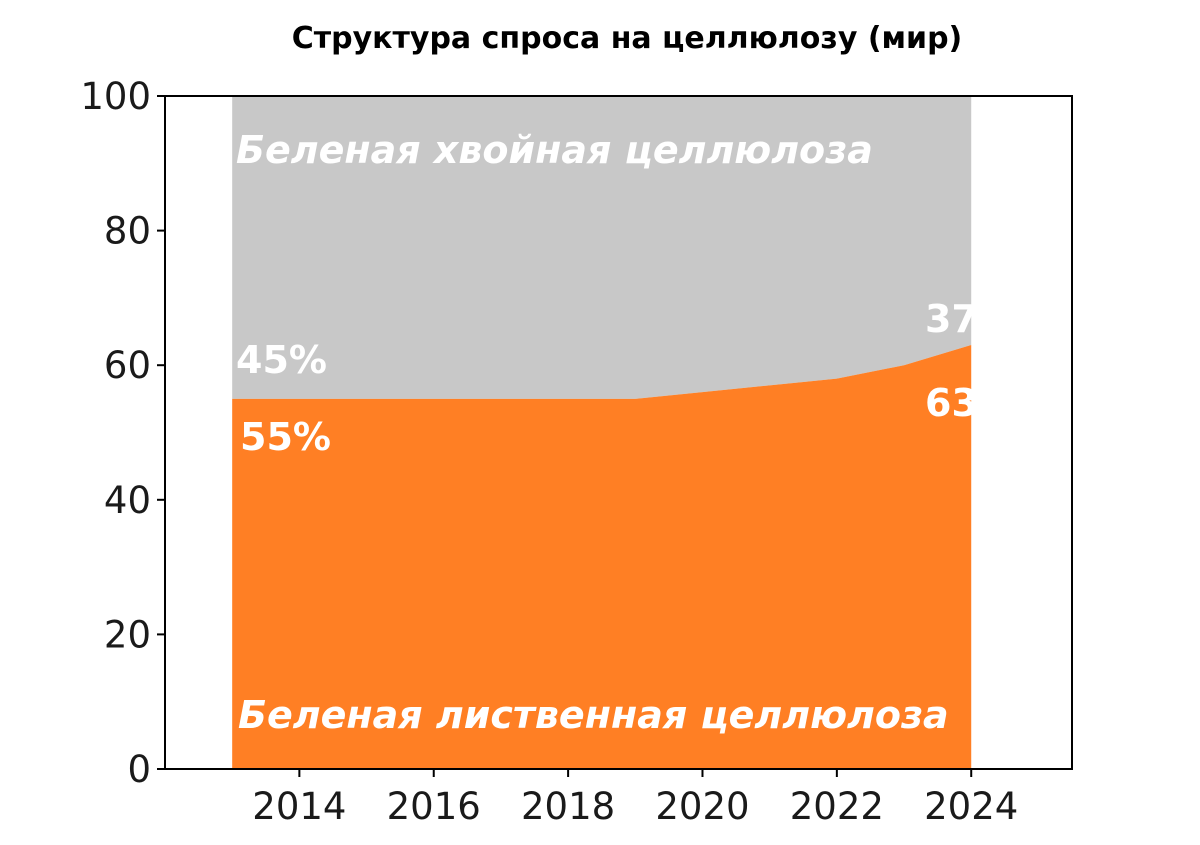  Describe the element at coordinates (285, 437) in the screenshot. I see `hardwood-start-pct-label: 55%` at that location.